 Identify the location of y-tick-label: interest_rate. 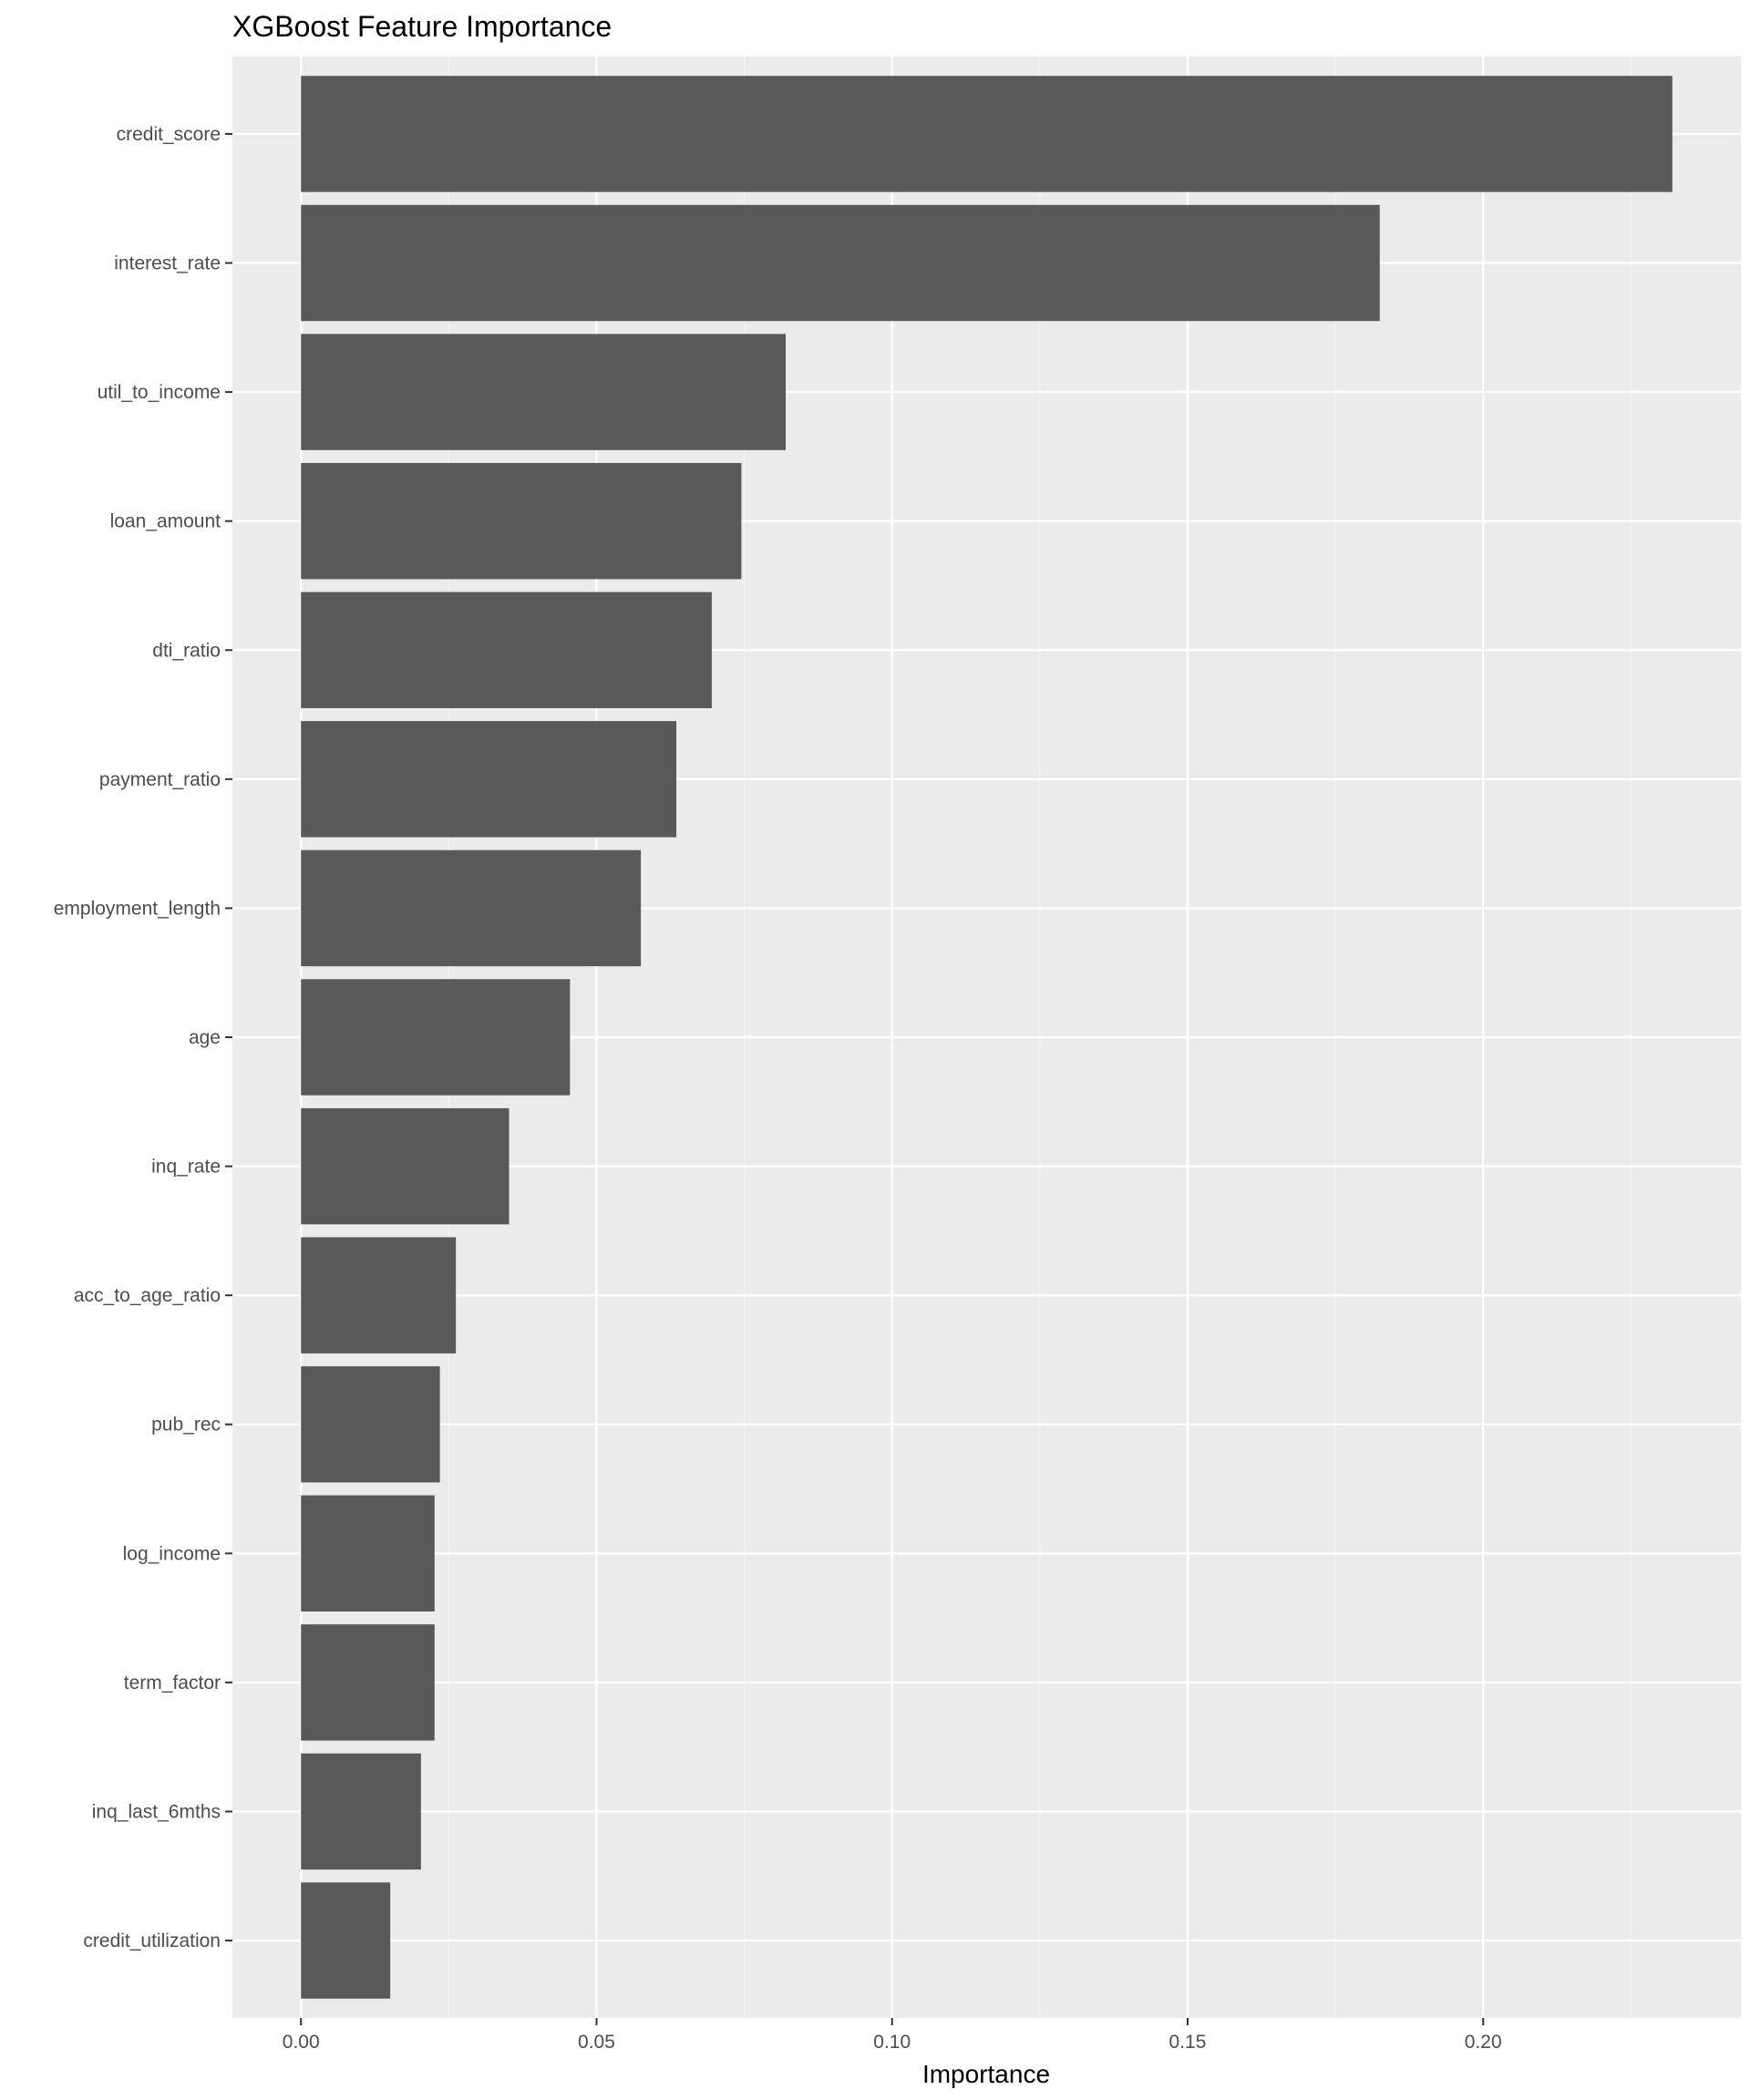
(167, 264).